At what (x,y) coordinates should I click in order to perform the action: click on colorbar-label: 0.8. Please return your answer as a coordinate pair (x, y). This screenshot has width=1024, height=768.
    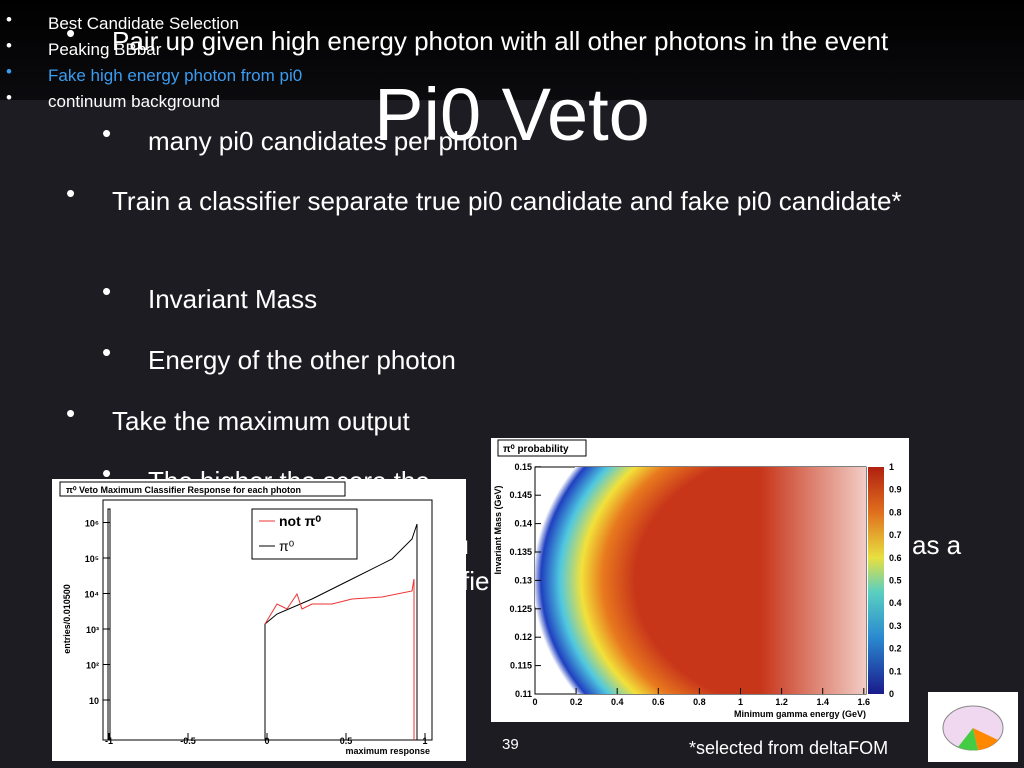
    Looking at the image, I should click on (895, 512).